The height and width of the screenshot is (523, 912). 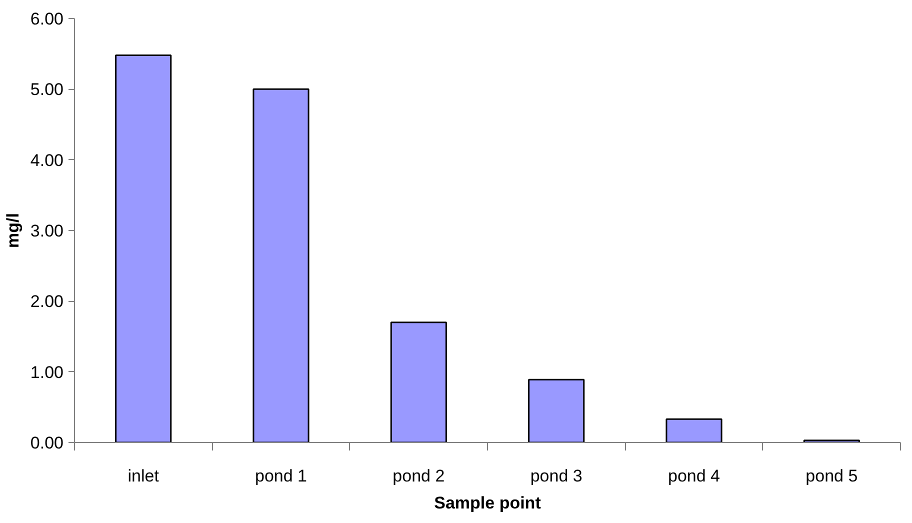 What do you see at coordinates (47, 160) in the screenshot?
I see `y-tick-label: 4.00` at bounding box center [47, 160].